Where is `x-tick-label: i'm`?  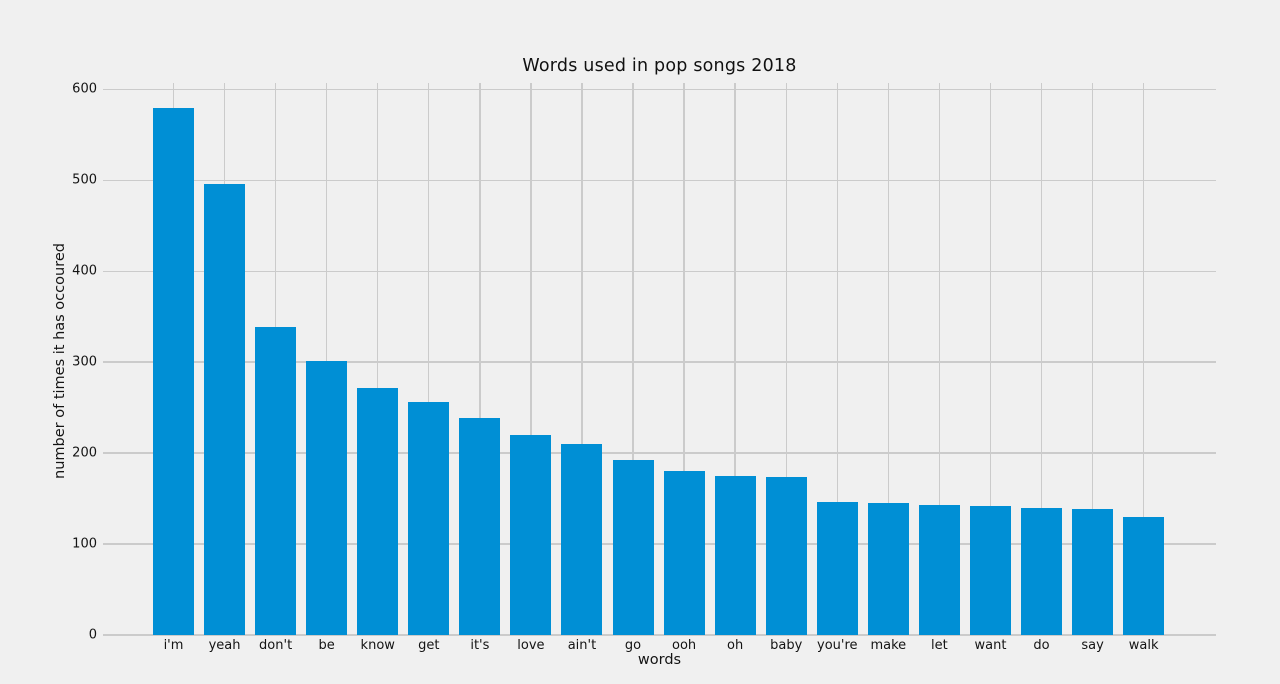 x-tick-label: i'm is located at coordinates (173, 645).